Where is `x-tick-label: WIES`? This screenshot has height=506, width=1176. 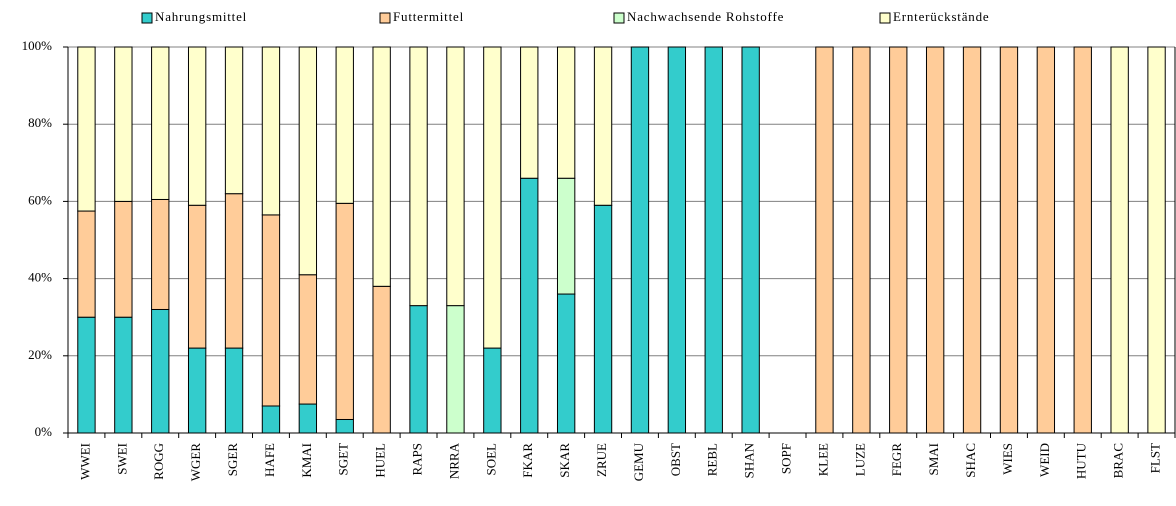
x-tick-label: WIES is located at coordinates (1007, 459).